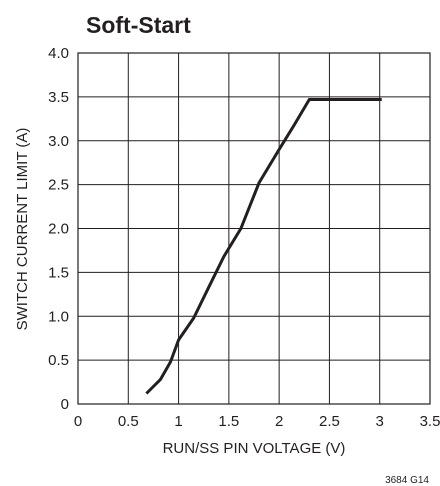 The height and width of the screenshot is (486, 440). What do you see at coordinates (22, 229) in the screenshot?
I see `y-axis-label: SWITCH CURRENT LIMIT (A)` at bounding box center [22, 229].